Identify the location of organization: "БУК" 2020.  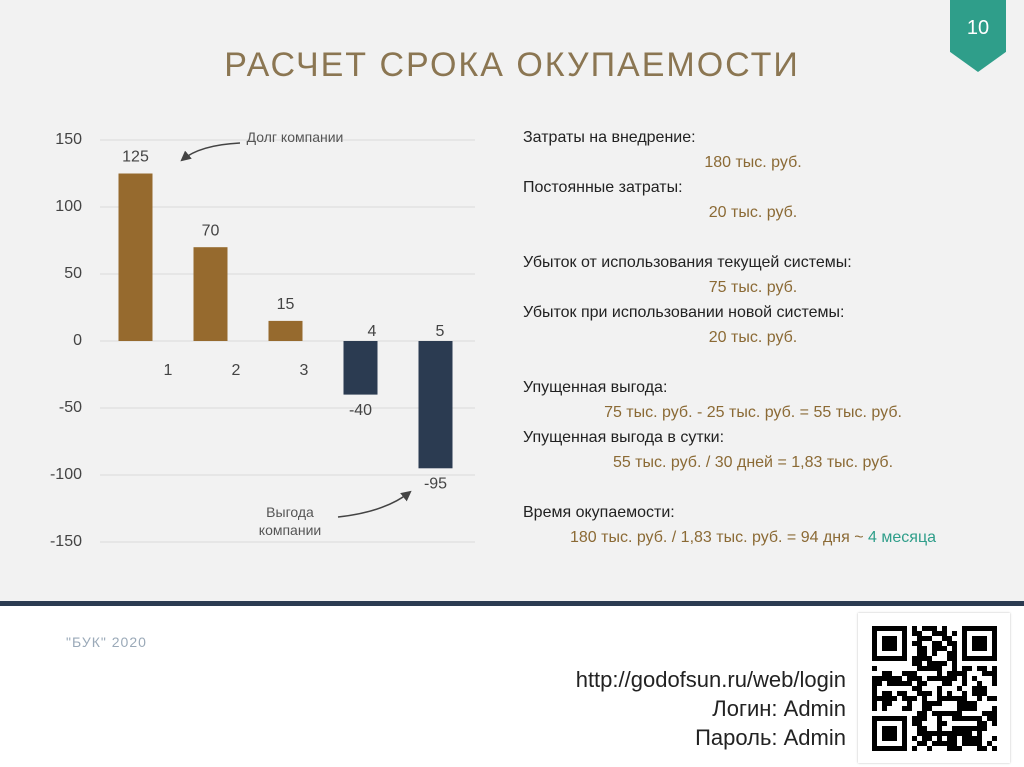
(106, 642).